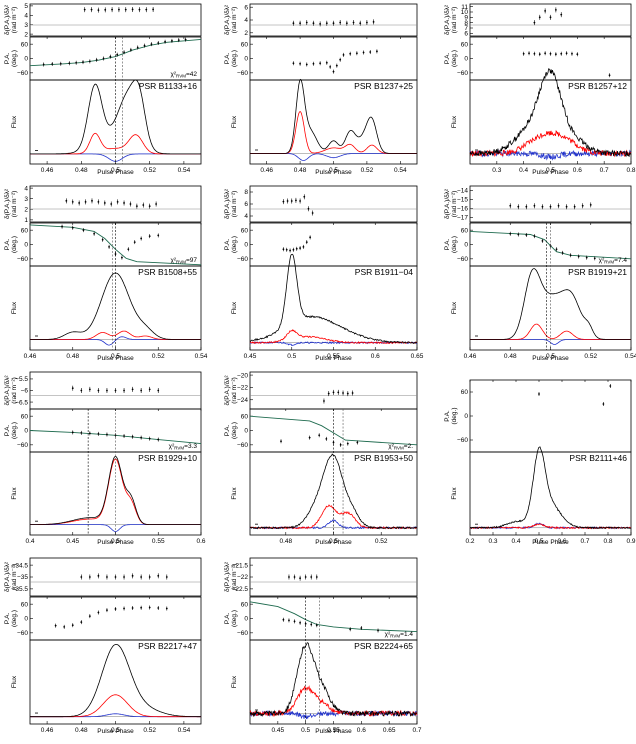 The height and width of the screenshot is (744, 636). What do you see at coordinates (389, 730) in the screenshot?
I see `x-tick-label: 0.65` at bounding box center [389, 730].